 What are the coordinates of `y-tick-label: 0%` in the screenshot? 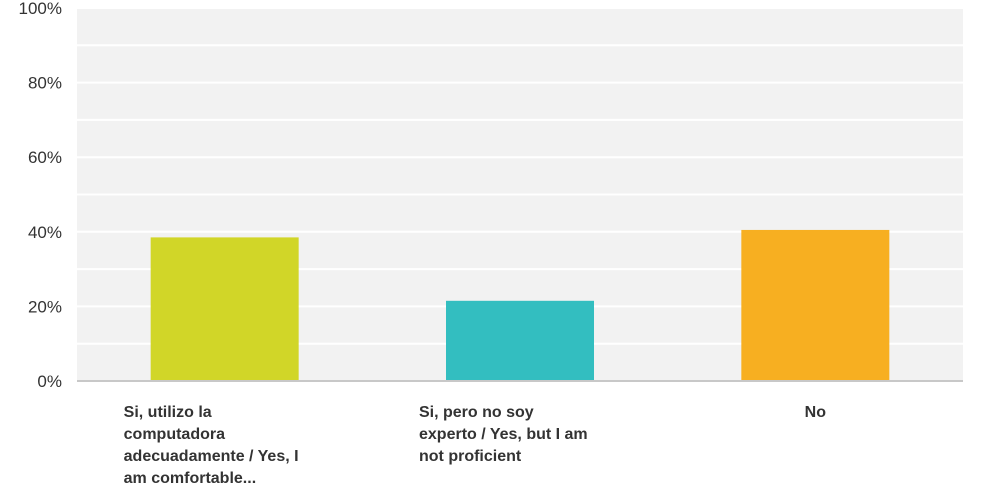 It's located at (49, 381).